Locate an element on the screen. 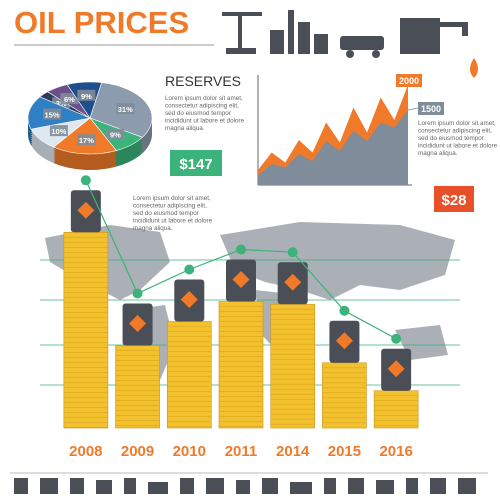 The image size is (500, 500). x-tick-label: 2015 is located at coordinates (344, 451).